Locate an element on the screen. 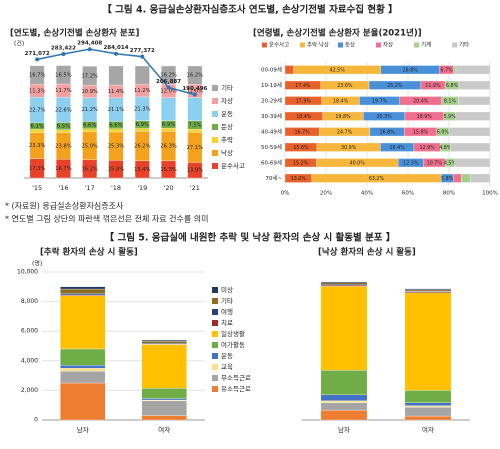  data-label: 25.3% is located at coordinates (116, 147).